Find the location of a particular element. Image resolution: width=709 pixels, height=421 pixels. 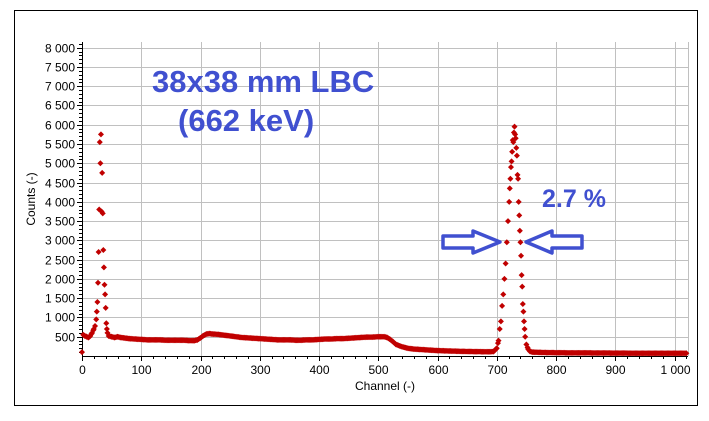

y-tick-label: 7 500 is located at coordinates (60, 68).